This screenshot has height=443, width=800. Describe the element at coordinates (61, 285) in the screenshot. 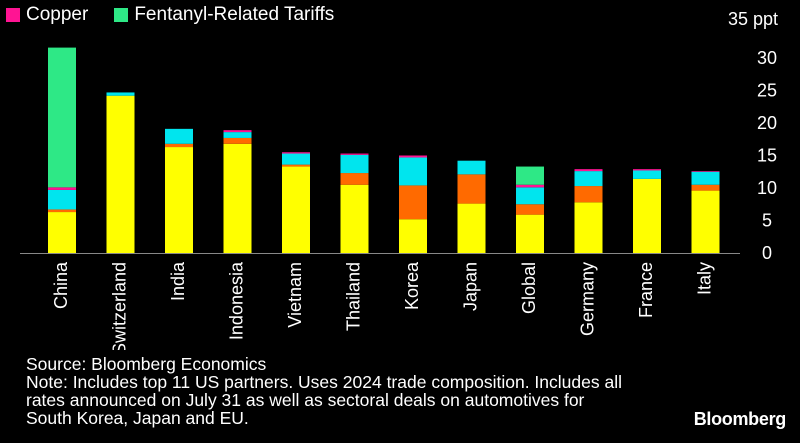

I see `x-tick-label: China` at that location.